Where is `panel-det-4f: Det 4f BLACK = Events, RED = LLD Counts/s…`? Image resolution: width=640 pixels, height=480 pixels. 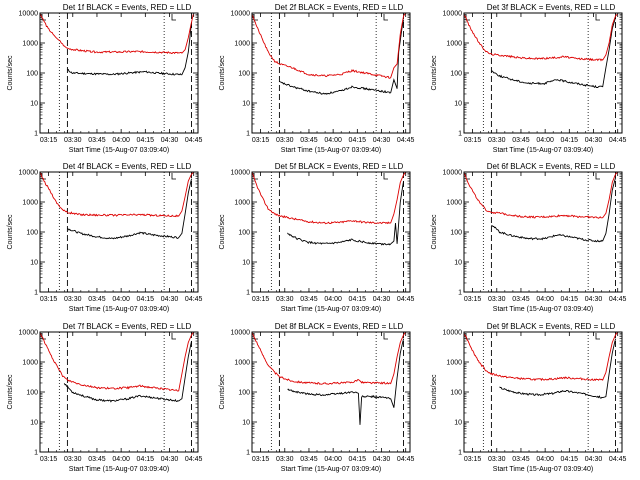
panel-det-4f: Det 4f BLACK = Events, RED = LLD Counts/s… is located at coordinates (105, 237).